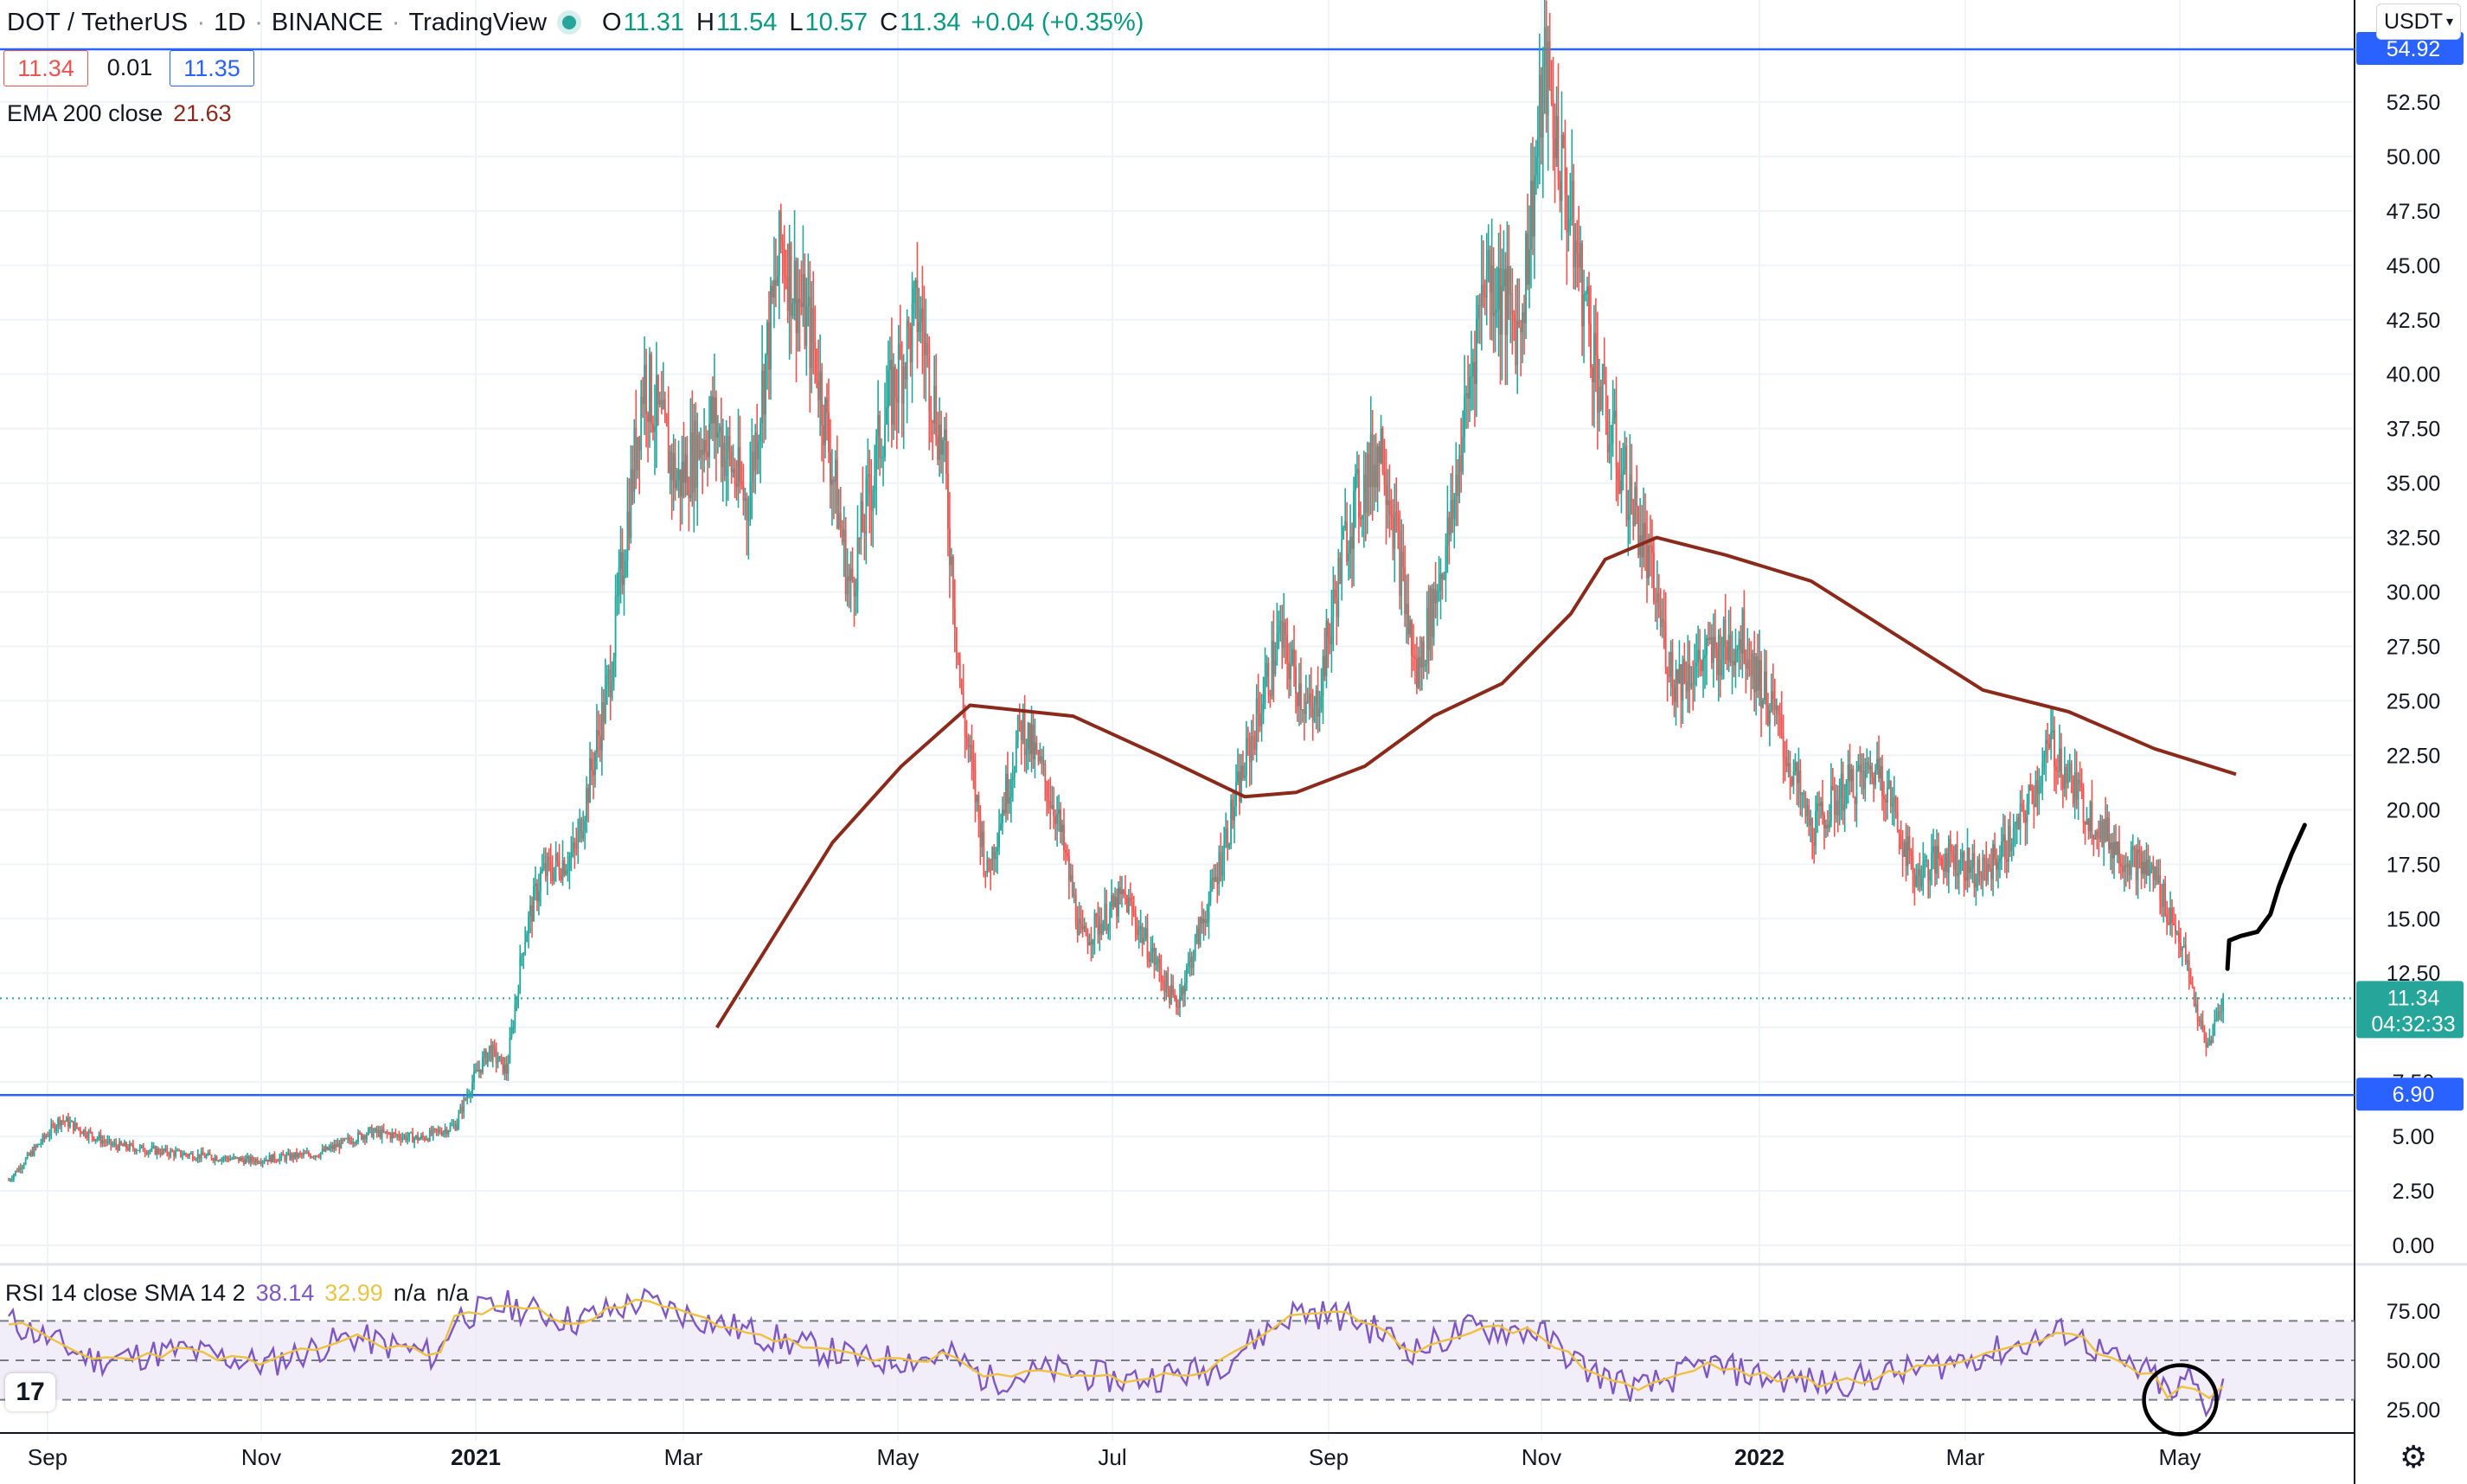  I want to click on buy-price-box: 11.35, so click(212, 68).